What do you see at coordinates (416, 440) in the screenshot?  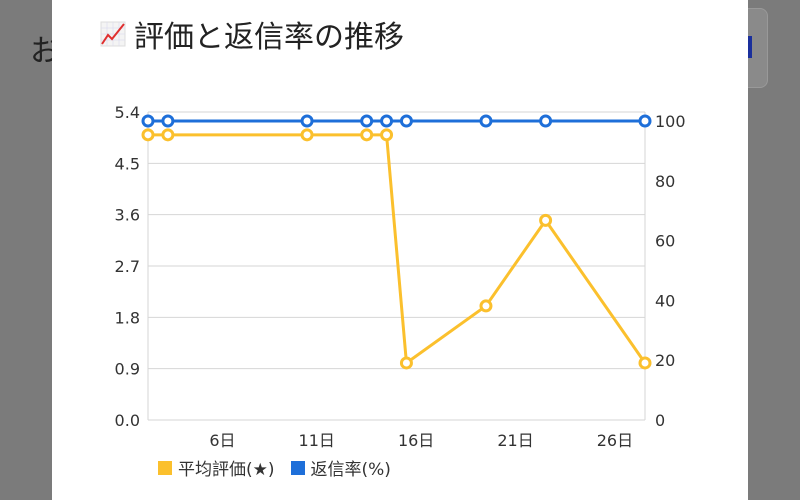 I see `x-tick-label: 16日` at bounding box center [416, 440].